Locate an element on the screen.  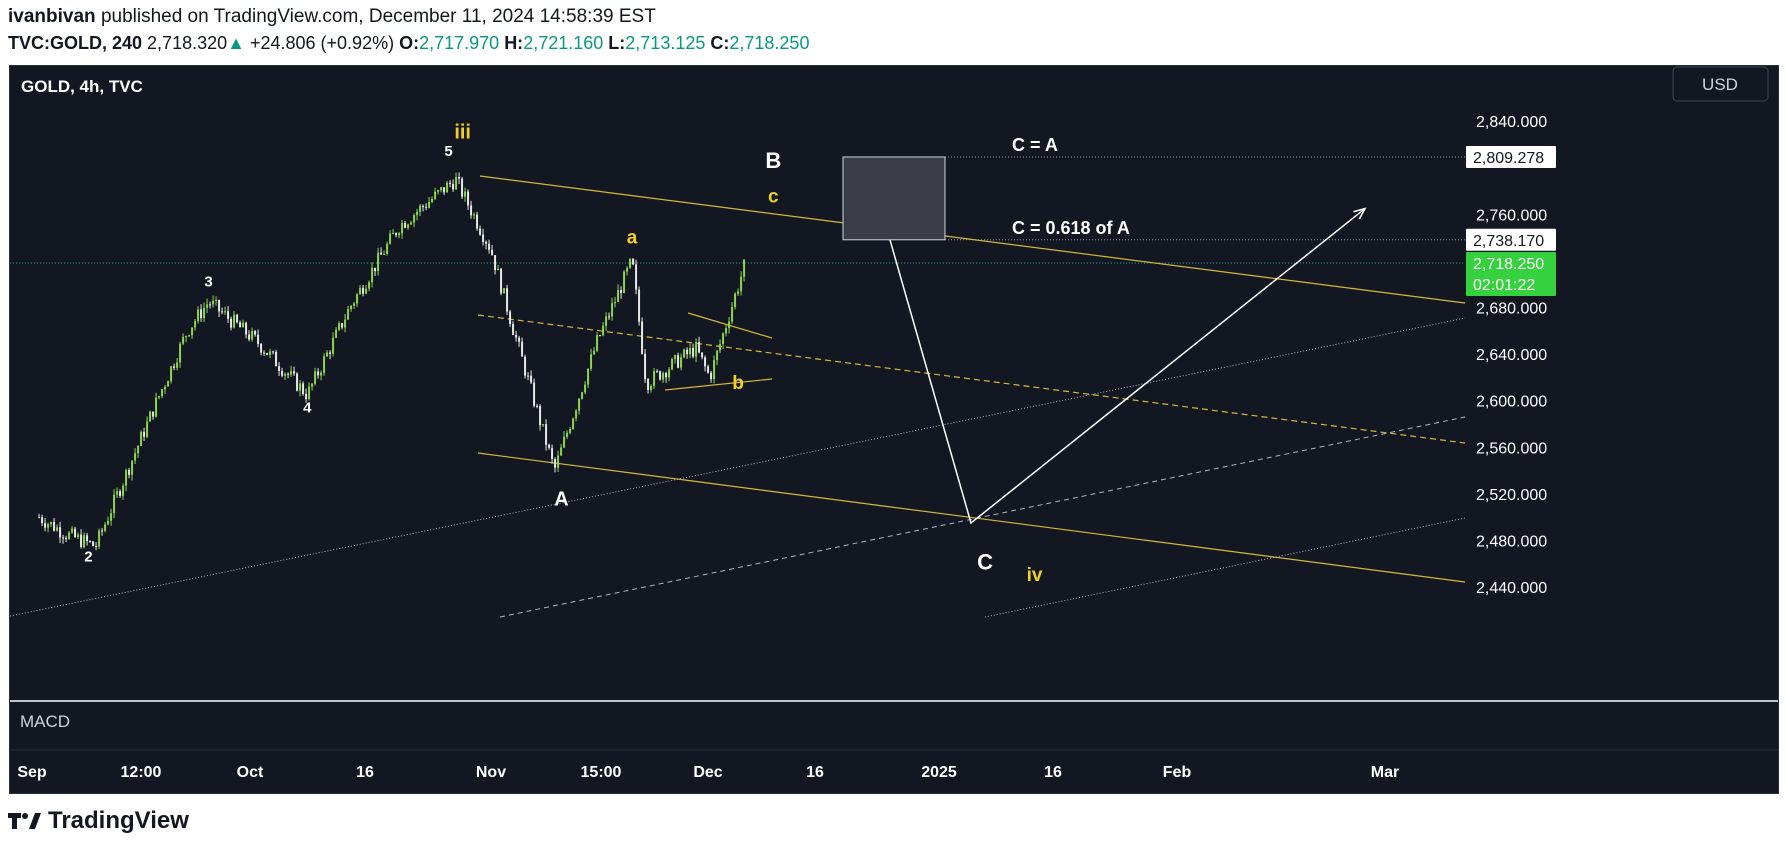
wave-label-0: 2 is located at coordinates (88, 556).